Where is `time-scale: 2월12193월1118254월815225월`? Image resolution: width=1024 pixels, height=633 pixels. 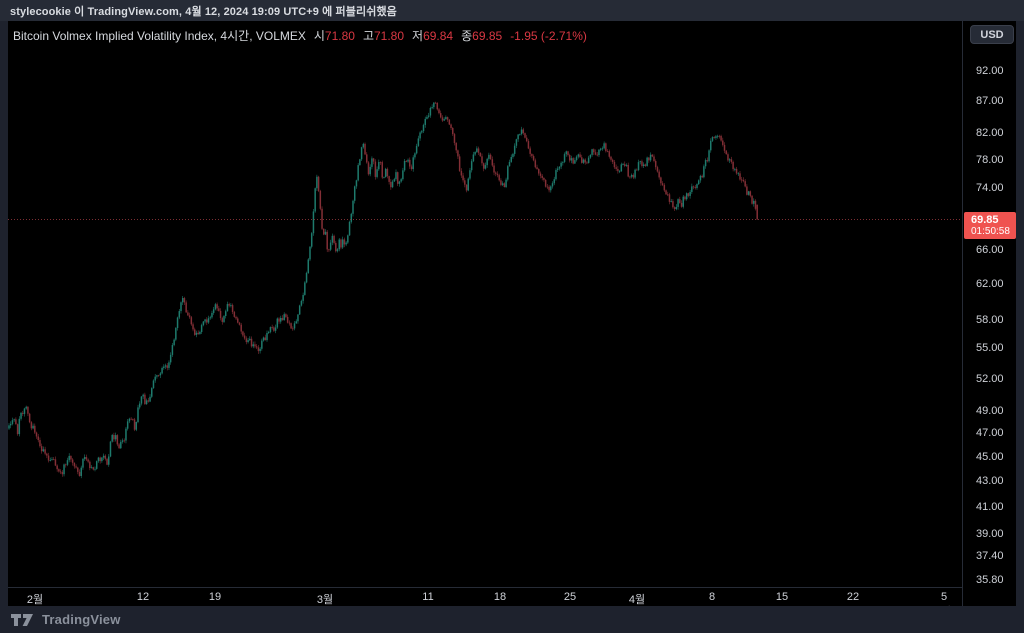
time-scale: 2월12193월1118254월815225월 is located at coordinates (485, 603).